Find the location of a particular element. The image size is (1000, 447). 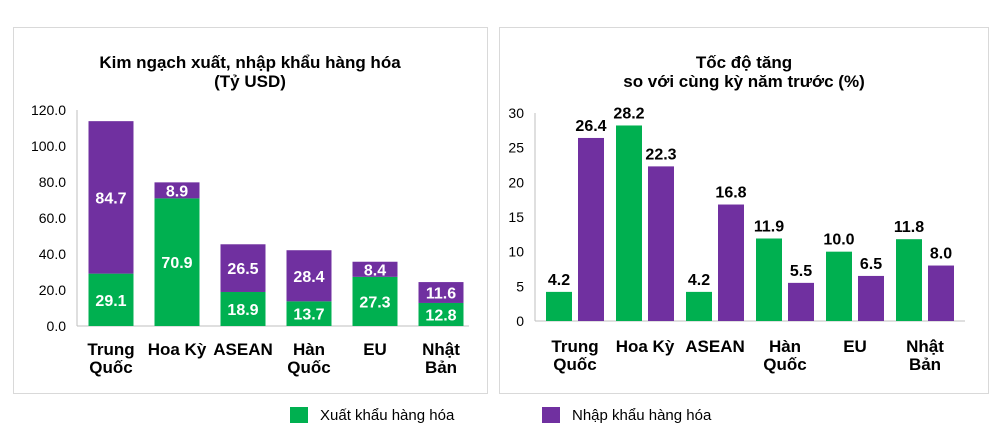

chart-title-line: (Tỷ USD) is located at coordinates (250, 81).